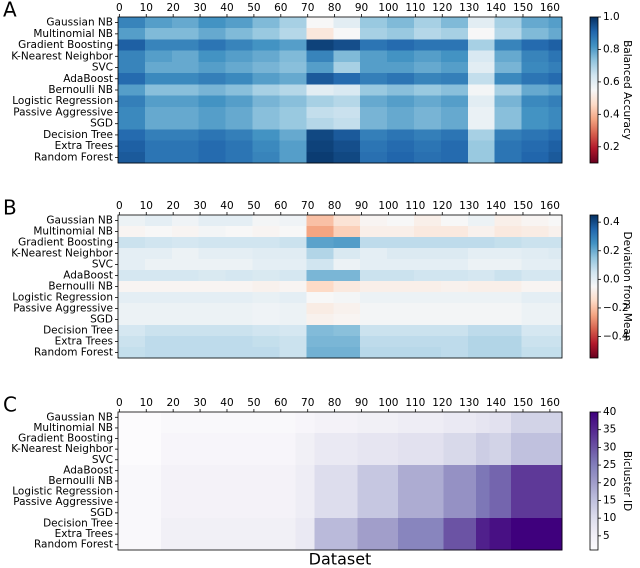  Describe the element at coordinates (62, 298) in the screenshot. I see `row-label: Logistic Regression` at that location.